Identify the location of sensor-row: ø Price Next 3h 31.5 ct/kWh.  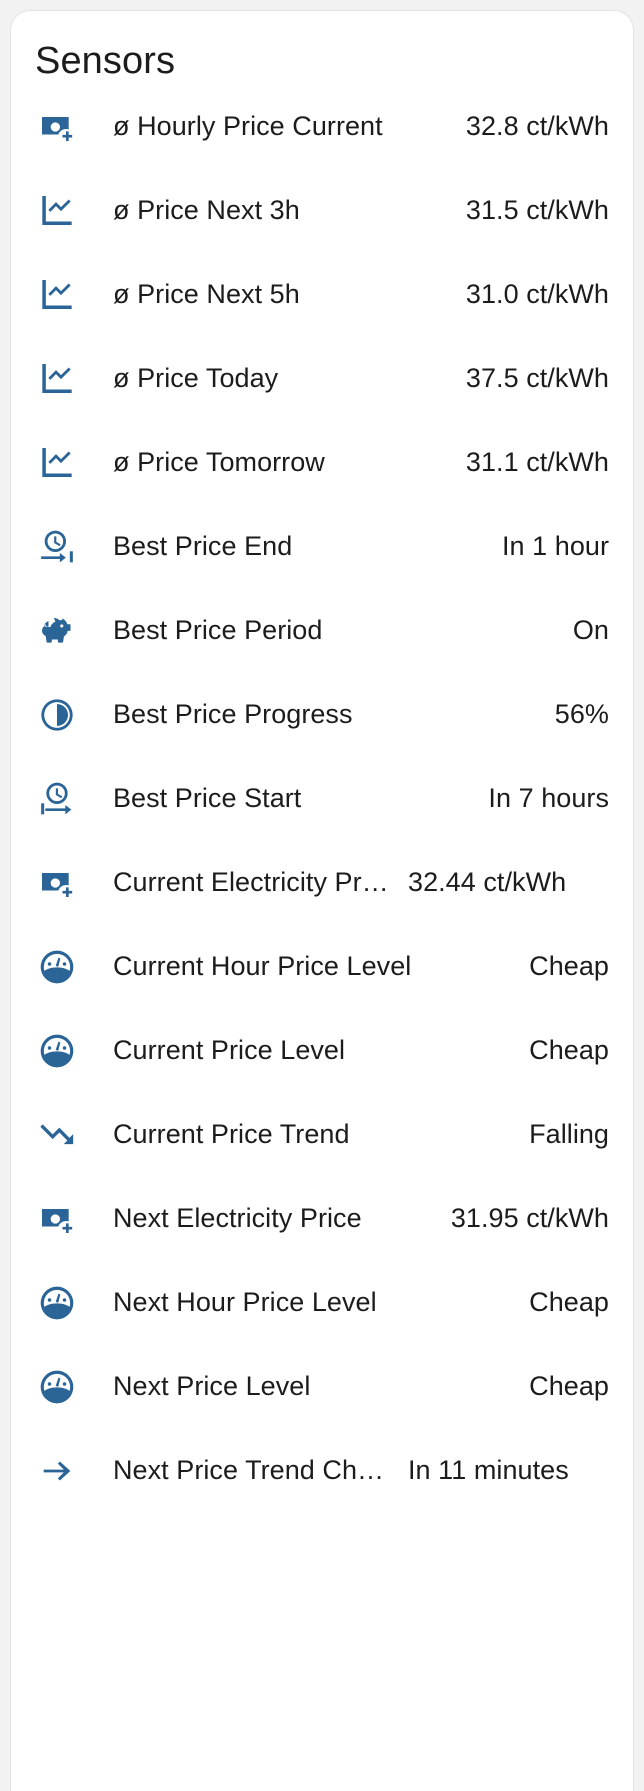
(322, 211).